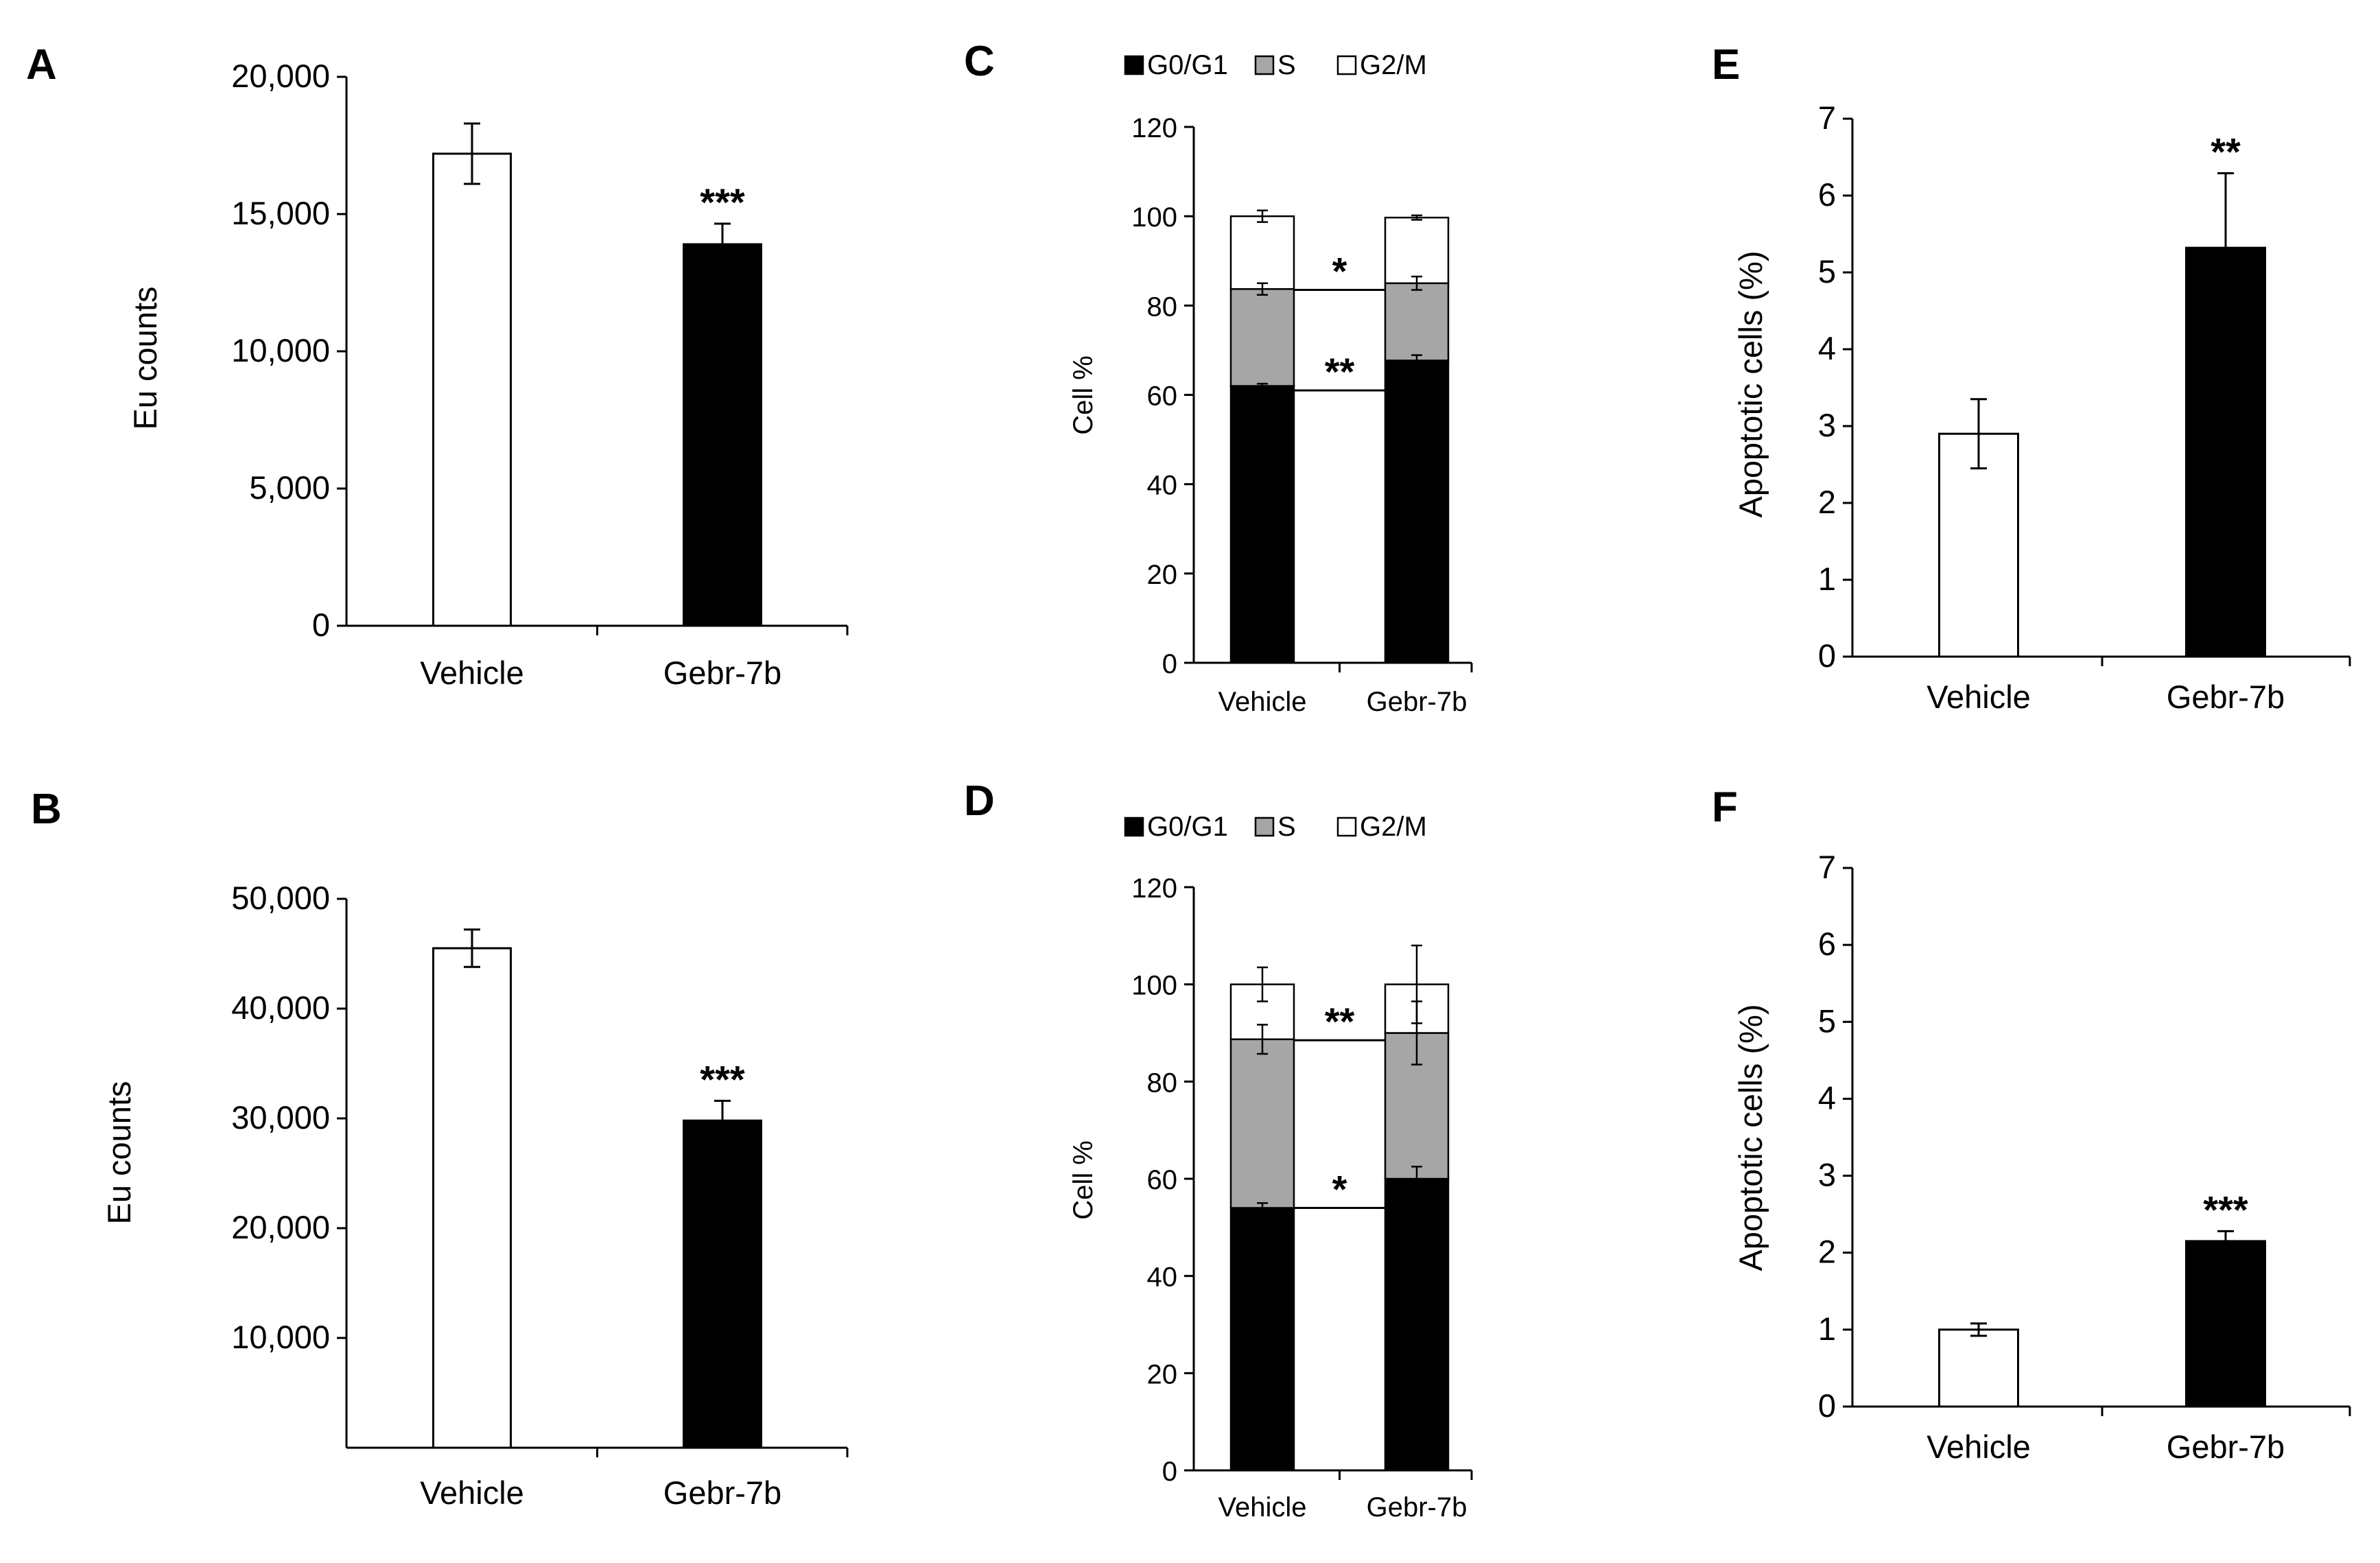  What do you see at coordinates (1275, 827) in the screenshot?
I see `legend: G0/G1 S G2/M` at bounding box center [1275, 827].